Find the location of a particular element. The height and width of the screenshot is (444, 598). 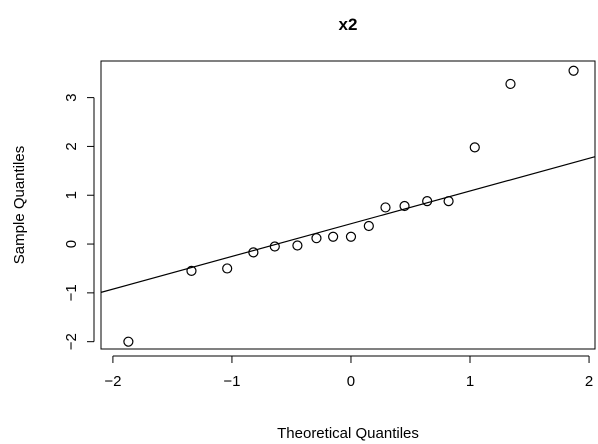

x-axis-title: Theoretical Quantiles is located at coordinates (348, 433).